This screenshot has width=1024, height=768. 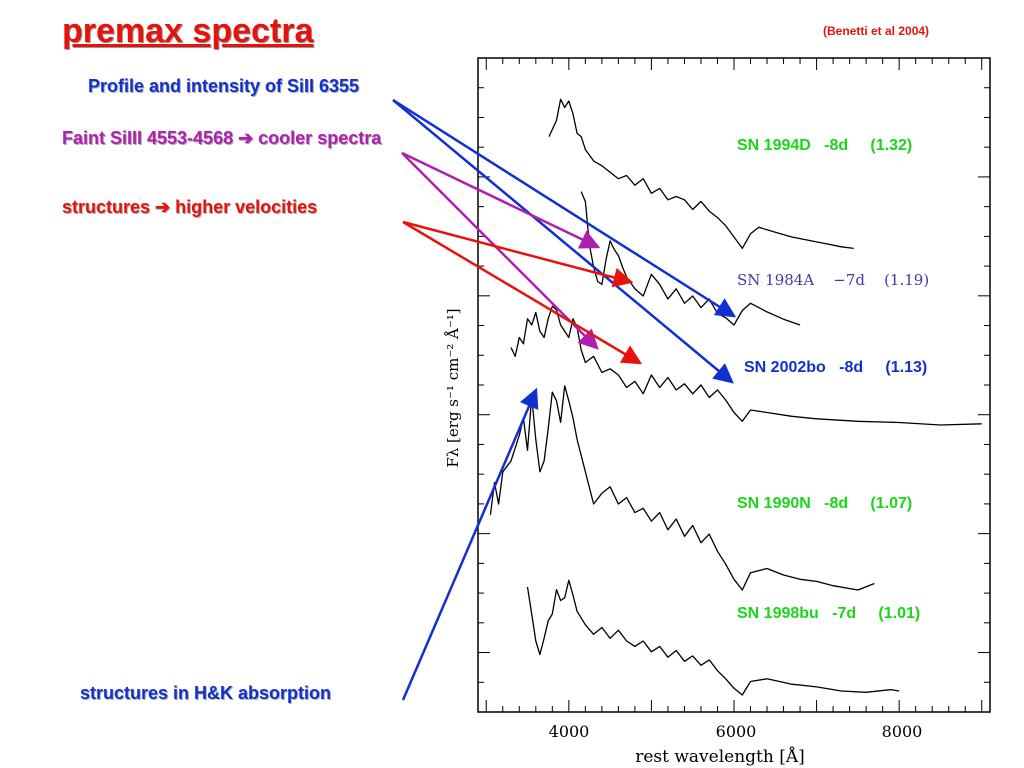 What do you see at coordinates (453, 387) in the screenshot?
I see `y-axis-label: Fλ [erg s⁻¹ cm⁻² Å⁻¹]` at bounding box center [453, 387].